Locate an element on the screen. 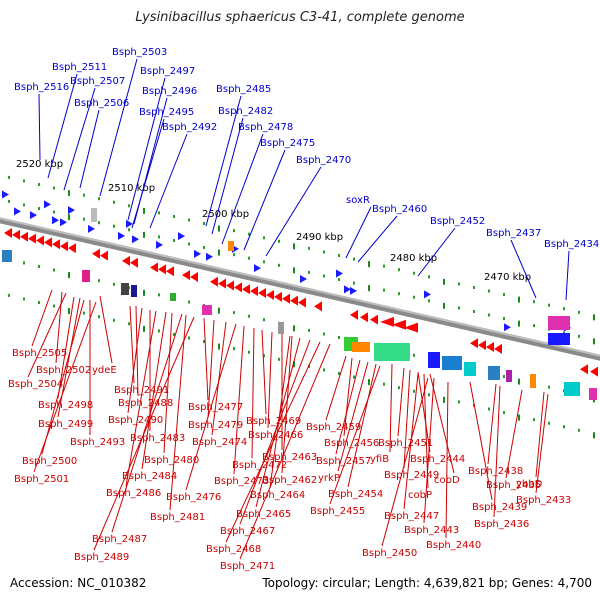 This screenshot has height=600, width=600. reverse-gene-label: Bsph_2462 is located at coordinates (289, 480).